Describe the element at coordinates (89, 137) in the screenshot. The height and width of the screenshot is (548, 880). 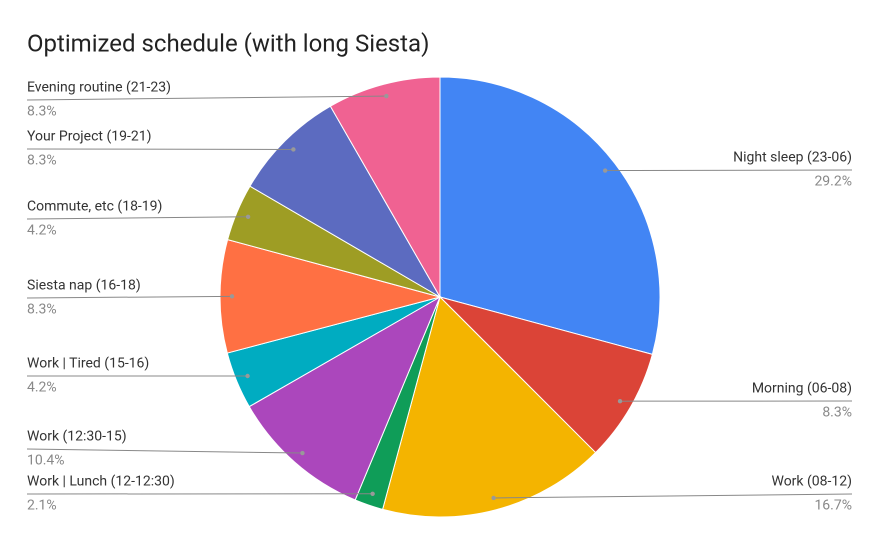
I see `slice-label: Your Project (19-21)` at that location.